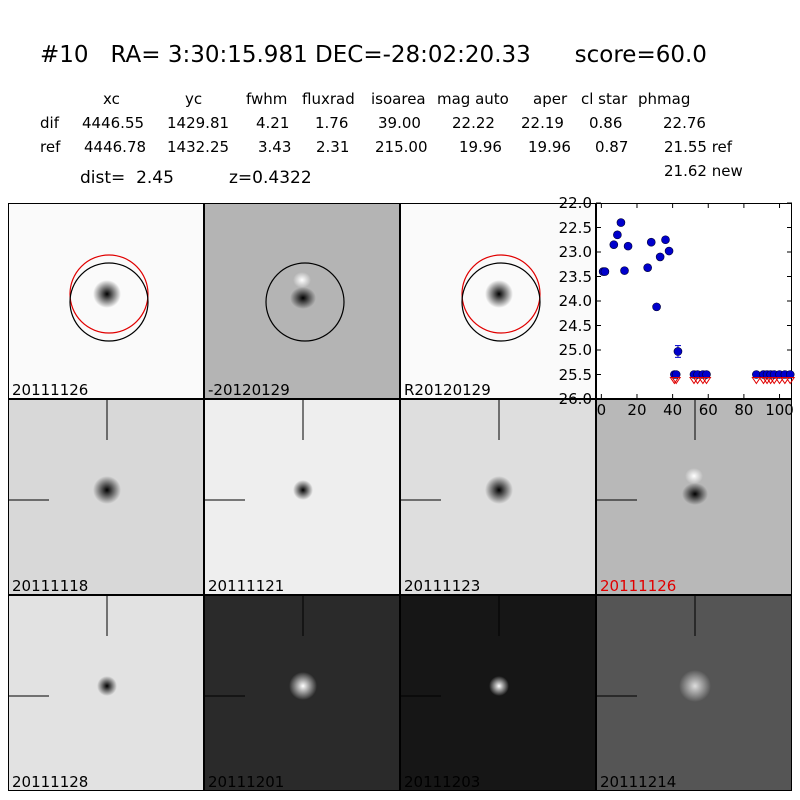 The height and width of the screenshot is (800, 800). What do you see at coordinates (673, 410) in the screenshot?
I see `x-tick-label: 40` at bounding box center [673, 410].